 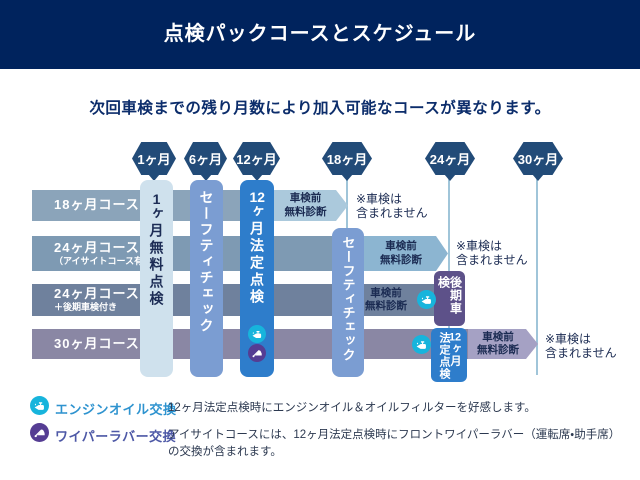 I want to click on note-no-shaken-row1: ※車検は 含まれません, so click(x=392, y=206).